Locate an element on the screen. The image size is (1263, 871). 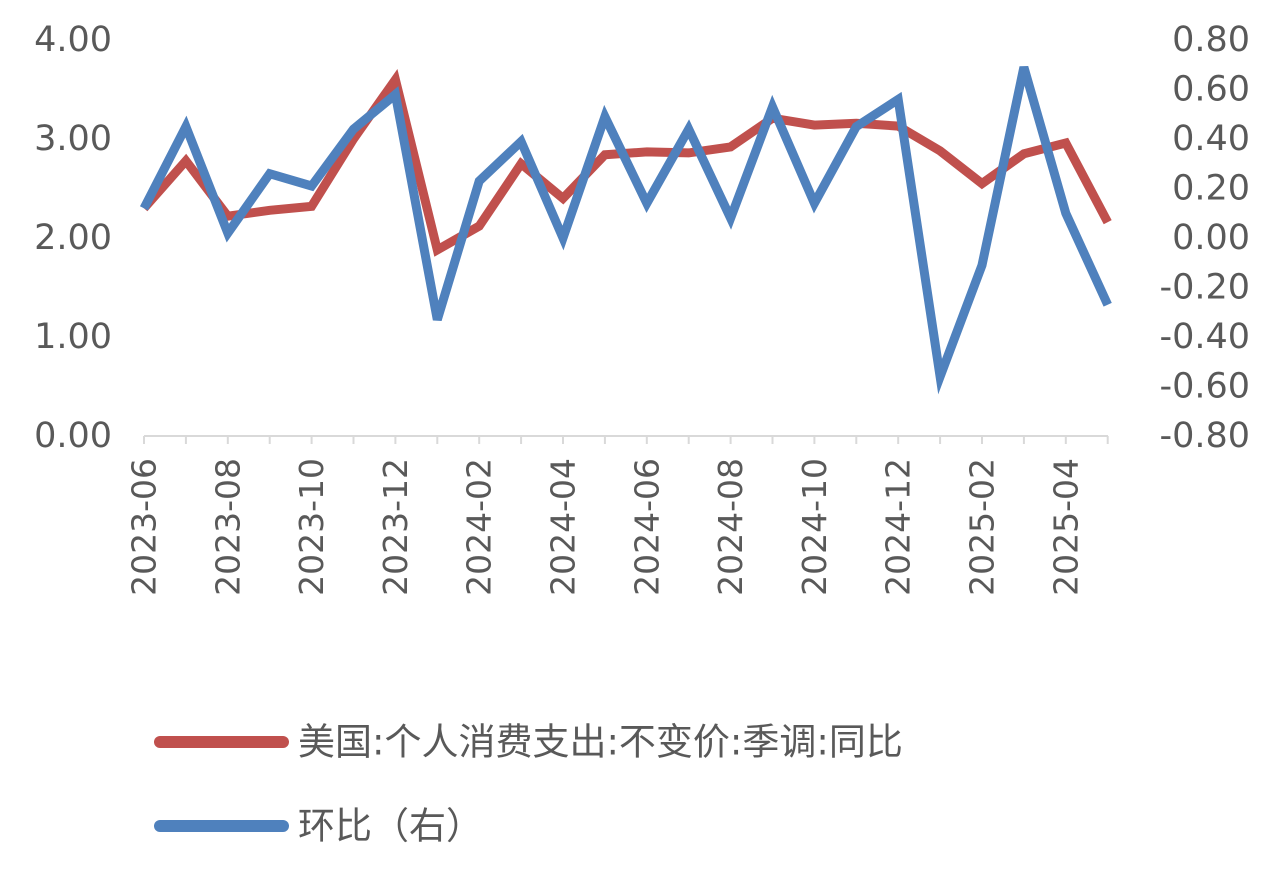
y-right-tick-label: 0.00 is located at coordinates (1211, 238).